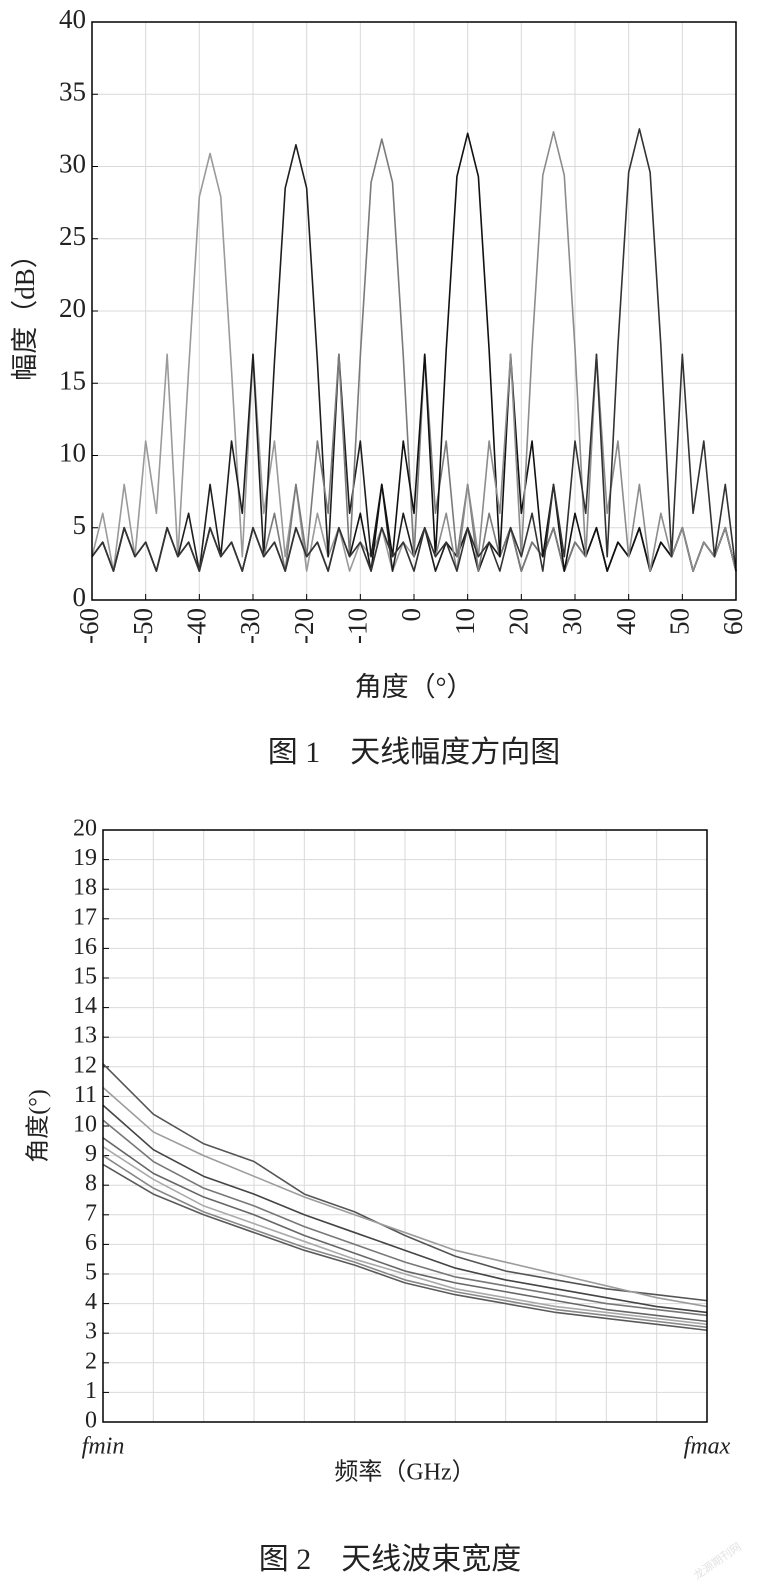  I want to click on x-tick-label: 60, so click(733, 621).